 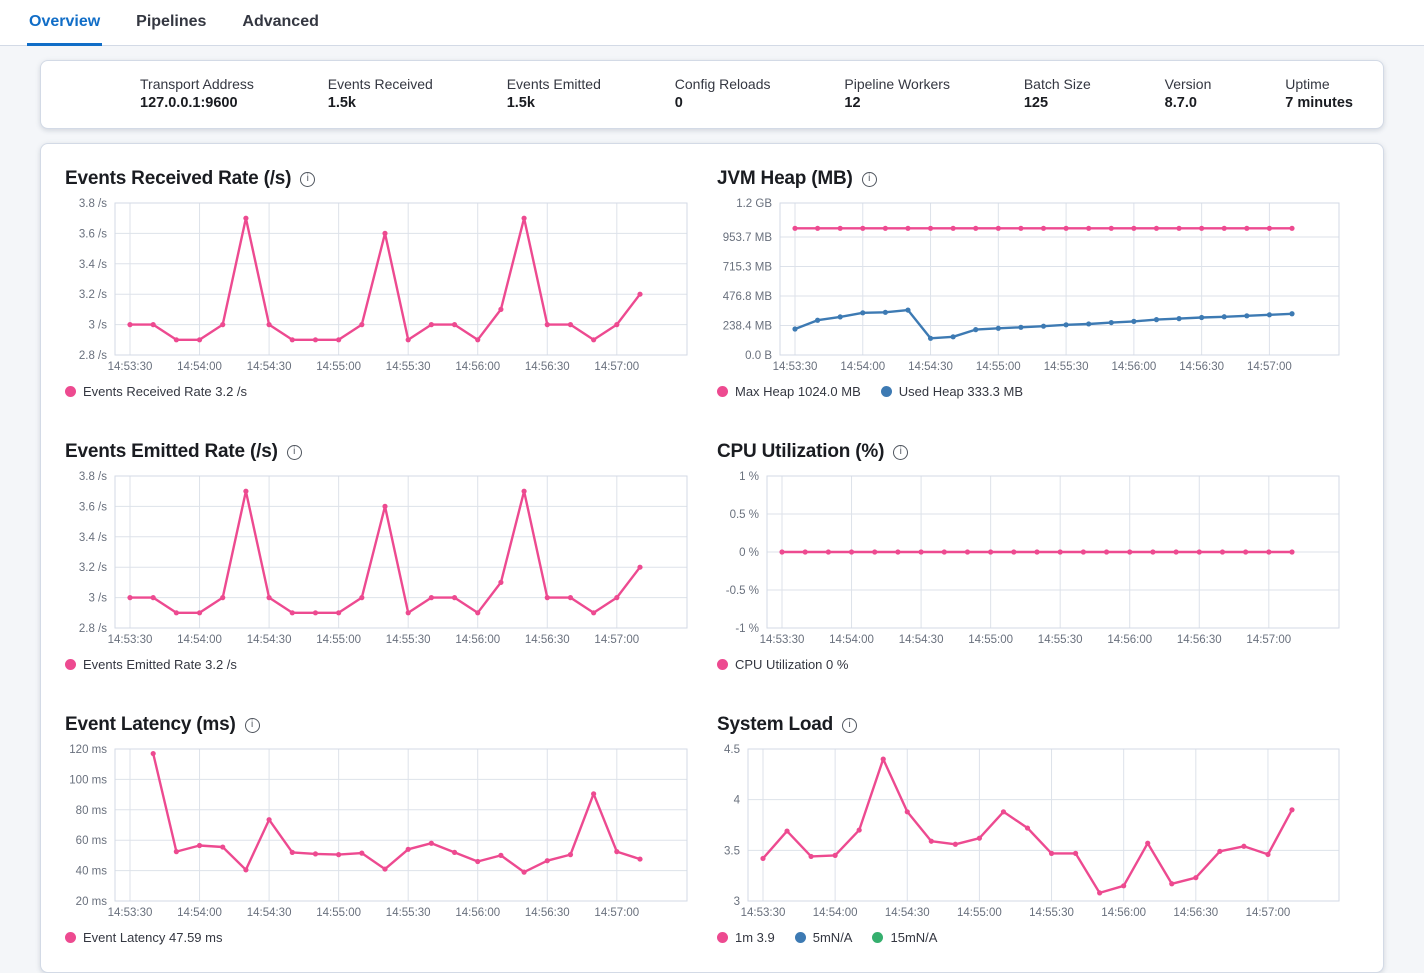 I want to click on svg-text: 953.7 MB, so click(x=748, y=238).